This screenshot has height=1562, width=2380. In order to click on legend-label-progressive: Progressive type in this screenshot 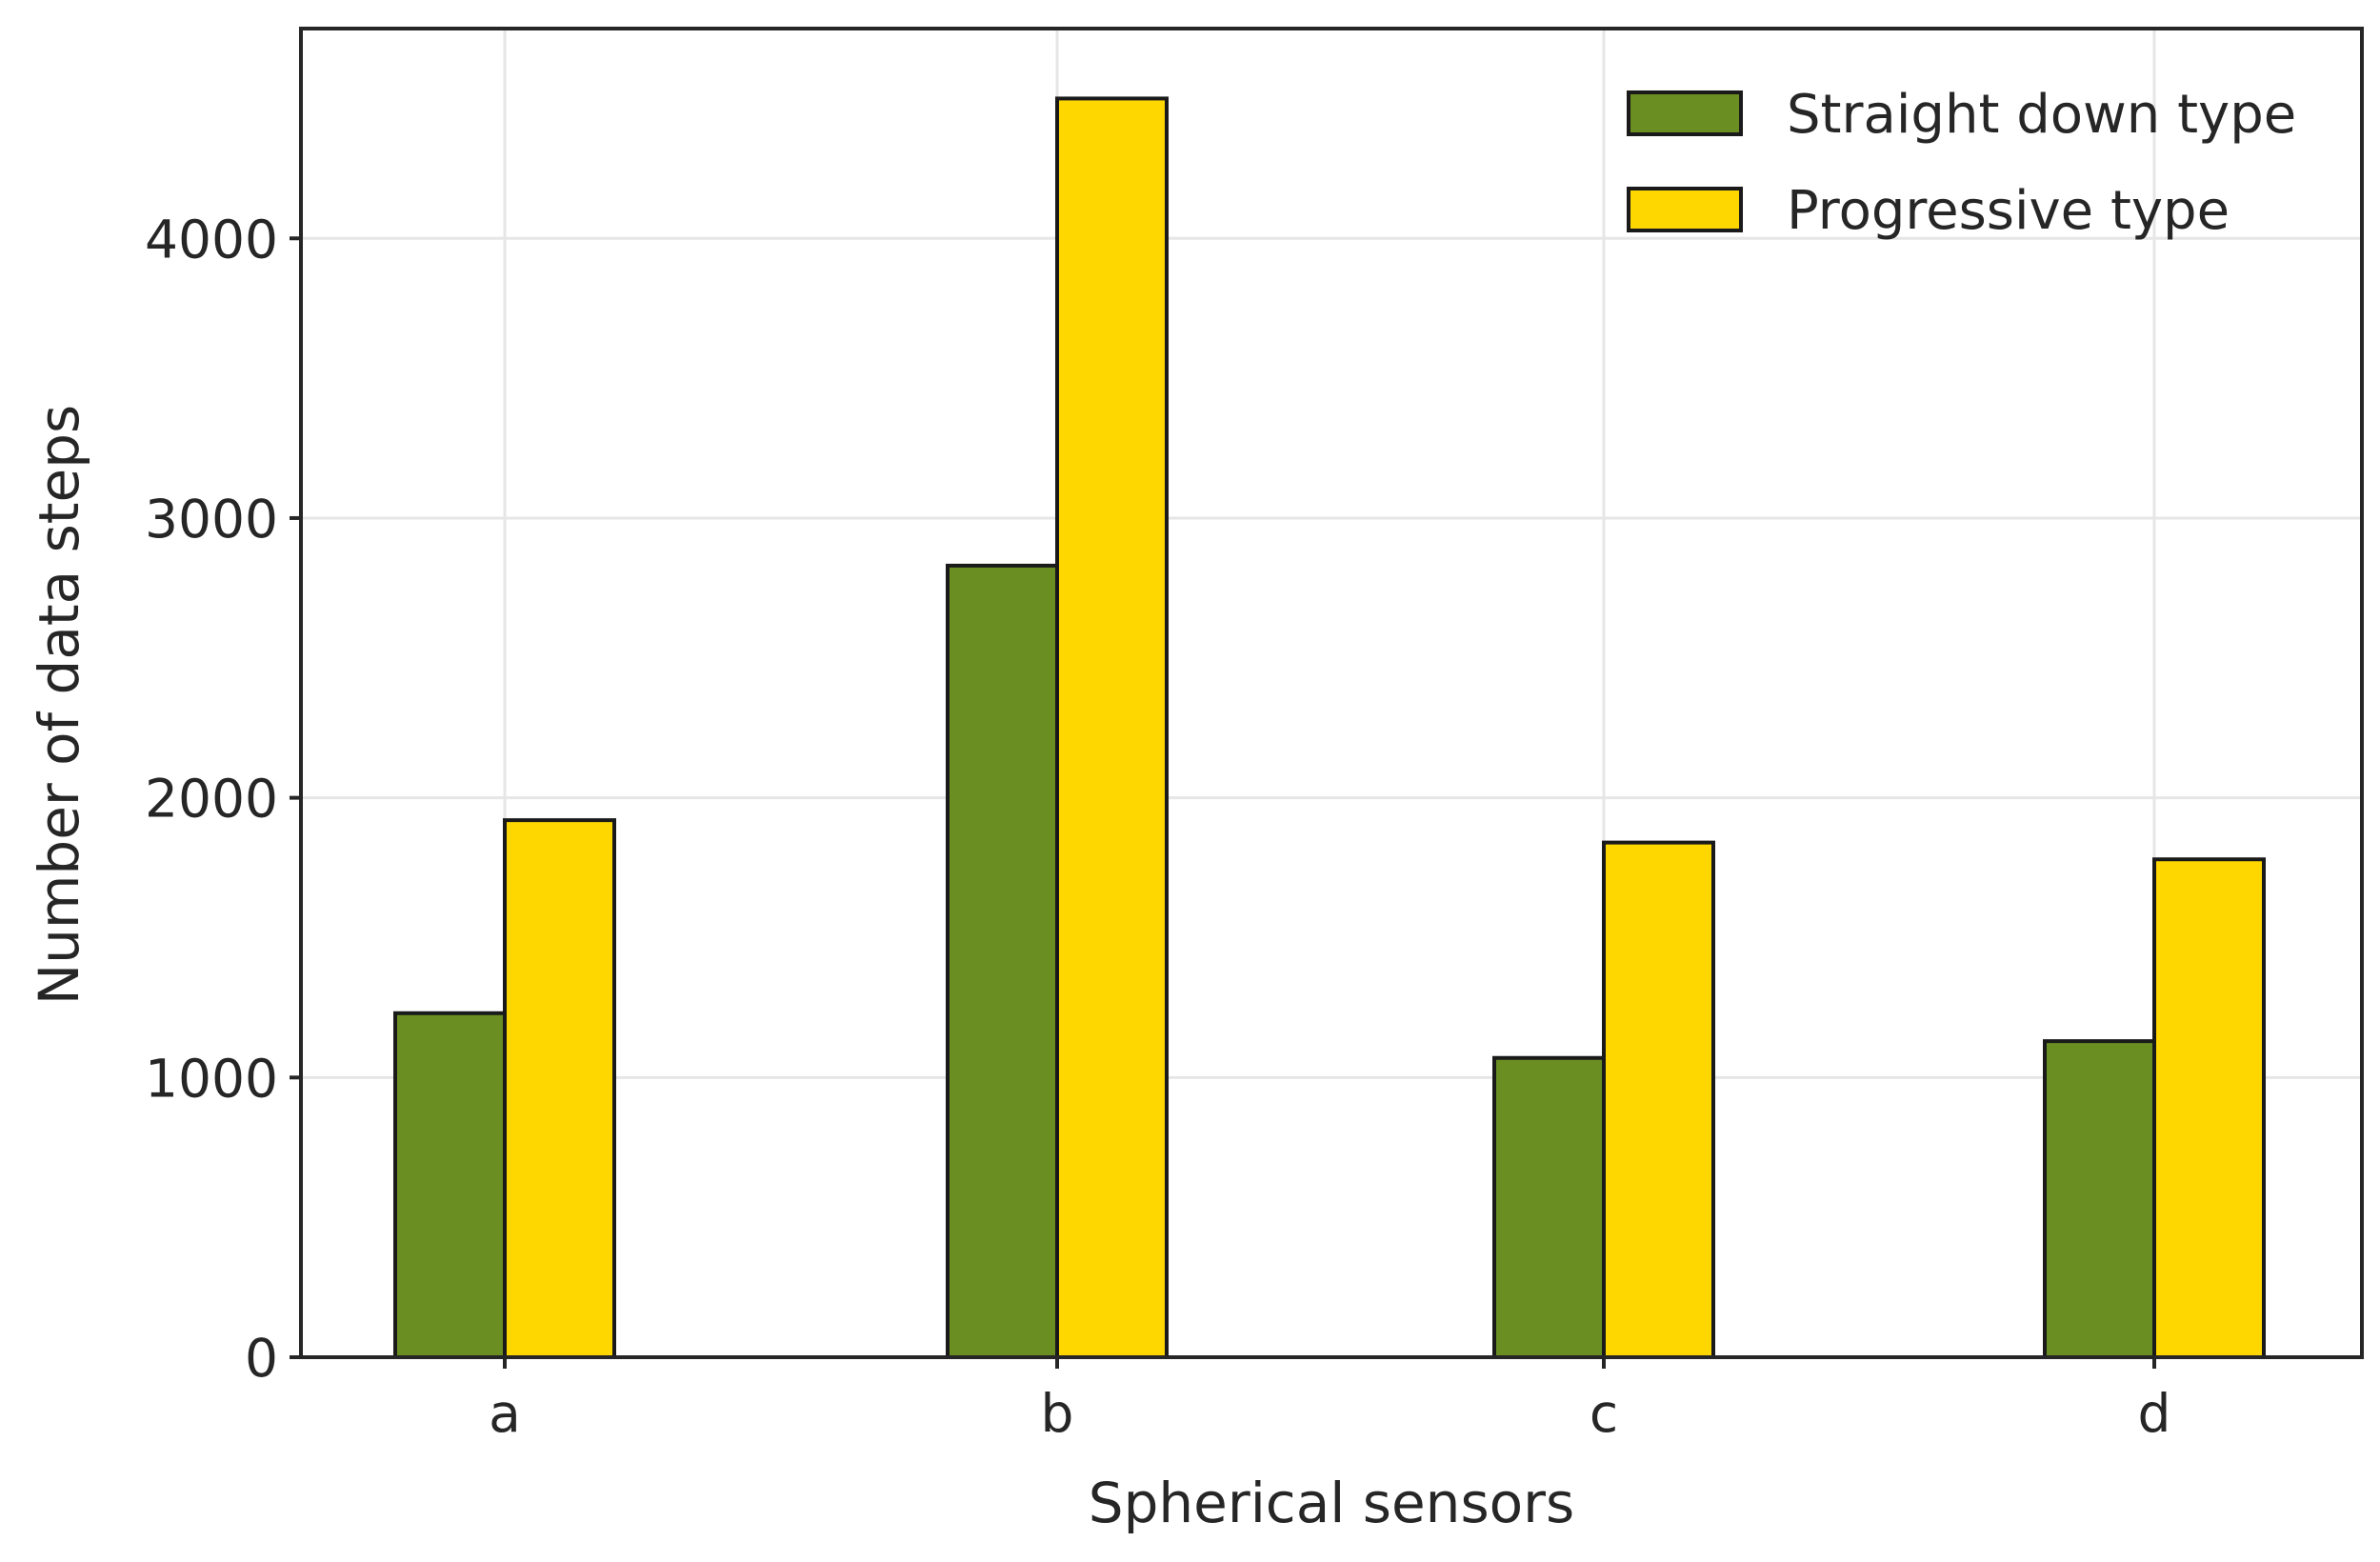, I will do `click(2008, 211)`.